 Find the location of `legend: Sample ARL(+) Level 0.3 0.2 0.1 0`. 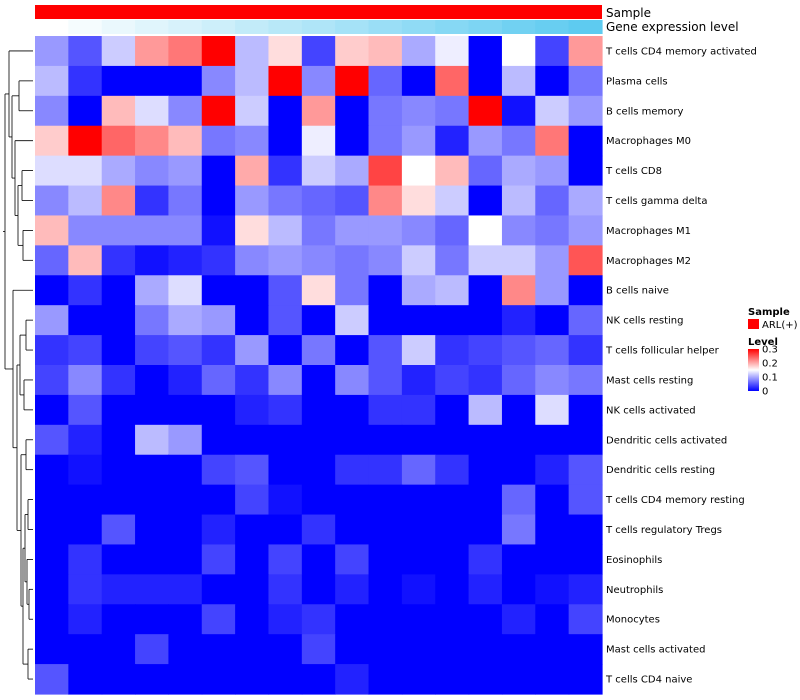

legend: Sample ARL(+) Level 0.3 0.2 0.1 0 is located at coordinates (773, 352).